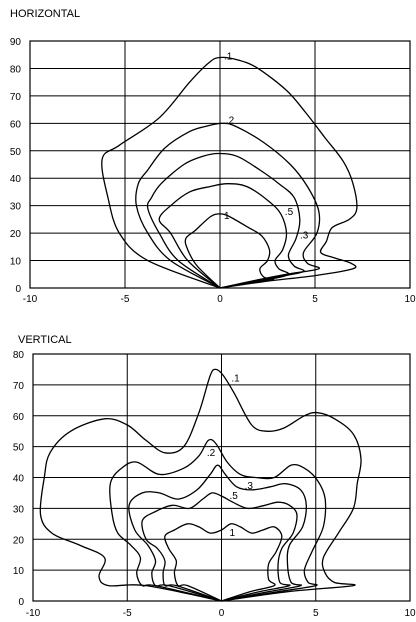 Image resolution: width=416 pixels, height=622 pixels. I want to click on chart1-y-tick-30: 30, so click(16, 207).